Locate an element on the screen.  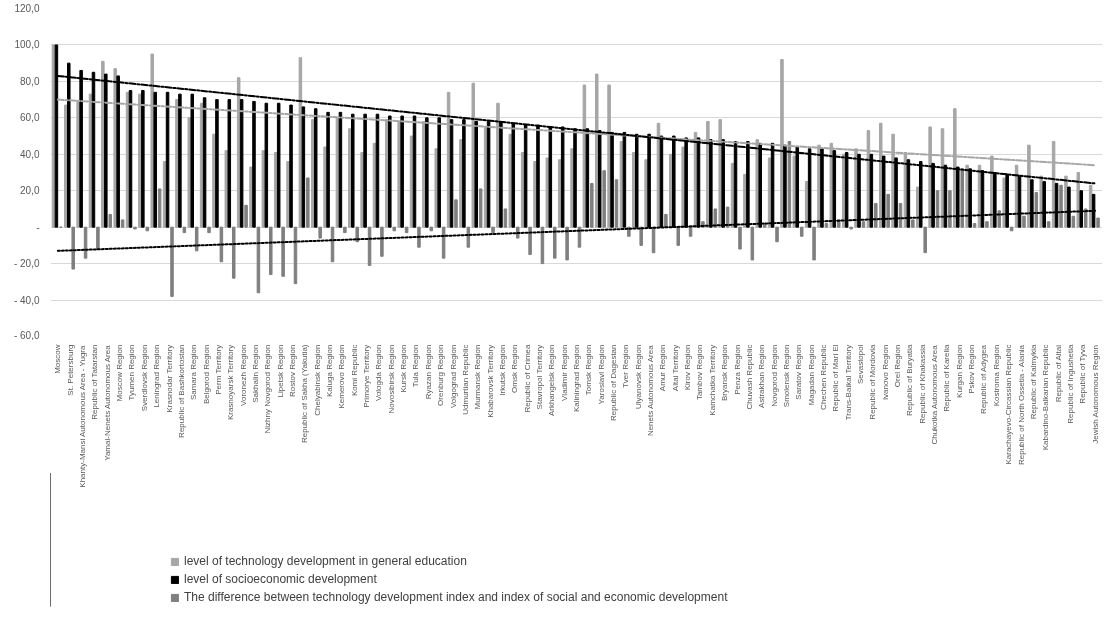
x-tick-label: Vladimir Region is located at coordinates (564, 372).